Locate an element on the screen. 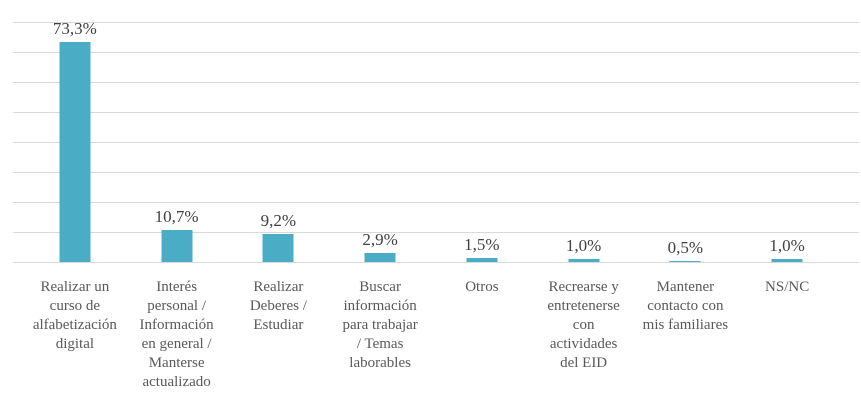 The height and width of the screenshot is (418, 861). bar-value-label: 1,5% is located at coordinates (482, 244).